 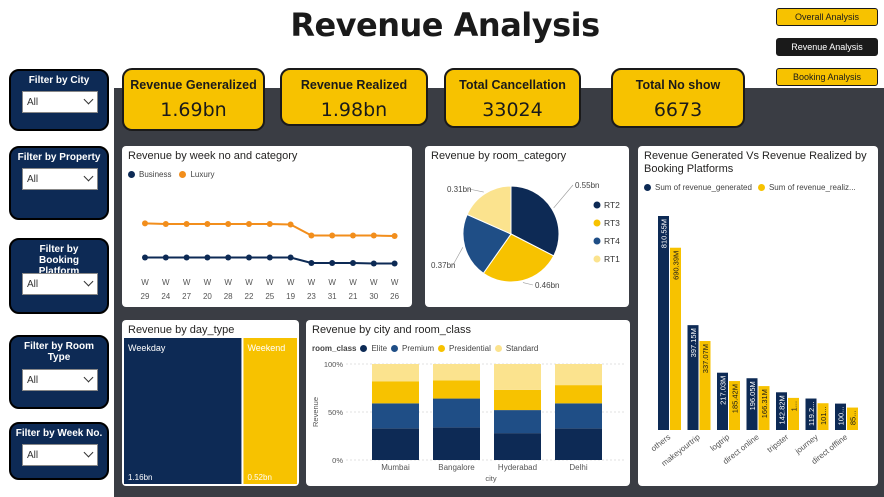 I want to click on platform-filter-dropdown: All, so click(x=60, y=284).